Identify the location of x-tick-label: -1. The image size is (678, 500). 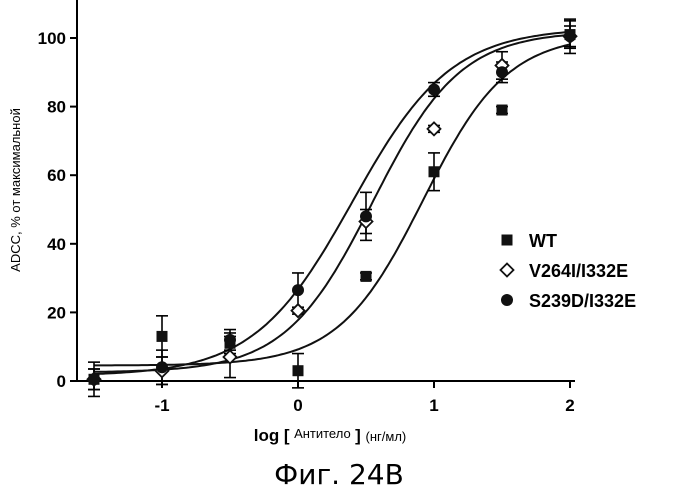
(161, 405).